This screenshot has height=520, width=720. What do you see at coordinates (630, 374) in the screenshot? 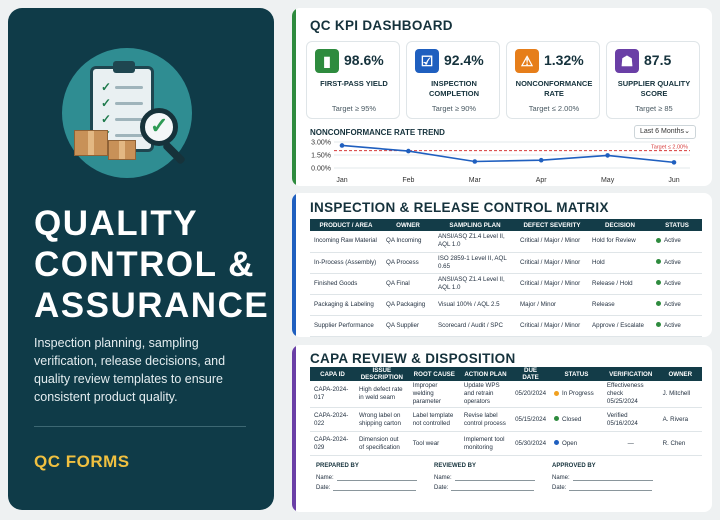
I see `column-header: VERIFICATION` at bounding box center [630, 374].